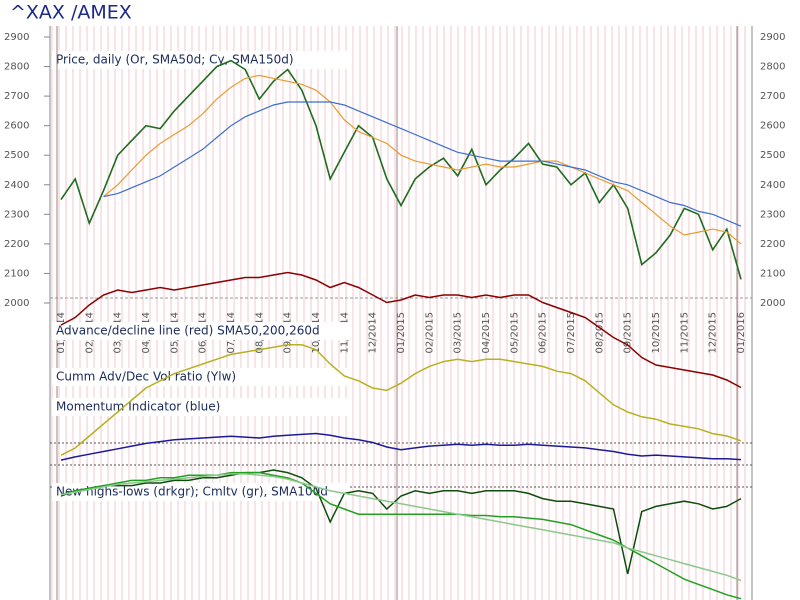  What do you see at coordinates (373, 333) in the screenshot?
I see `x-tick-label: 12/2014` at bounding box center [373, 333].